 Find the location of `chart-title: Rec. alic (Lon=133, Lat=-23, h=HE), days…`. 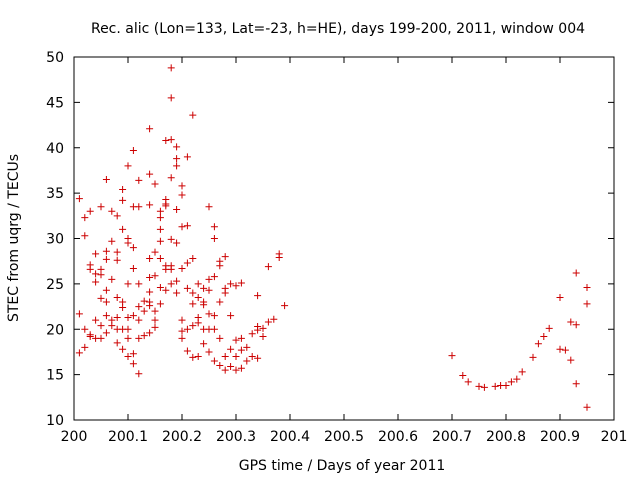

chart-title: Rec. alic (Lon=133, Lat=-23, h=HE), days… is located at coordinates (338, 29).